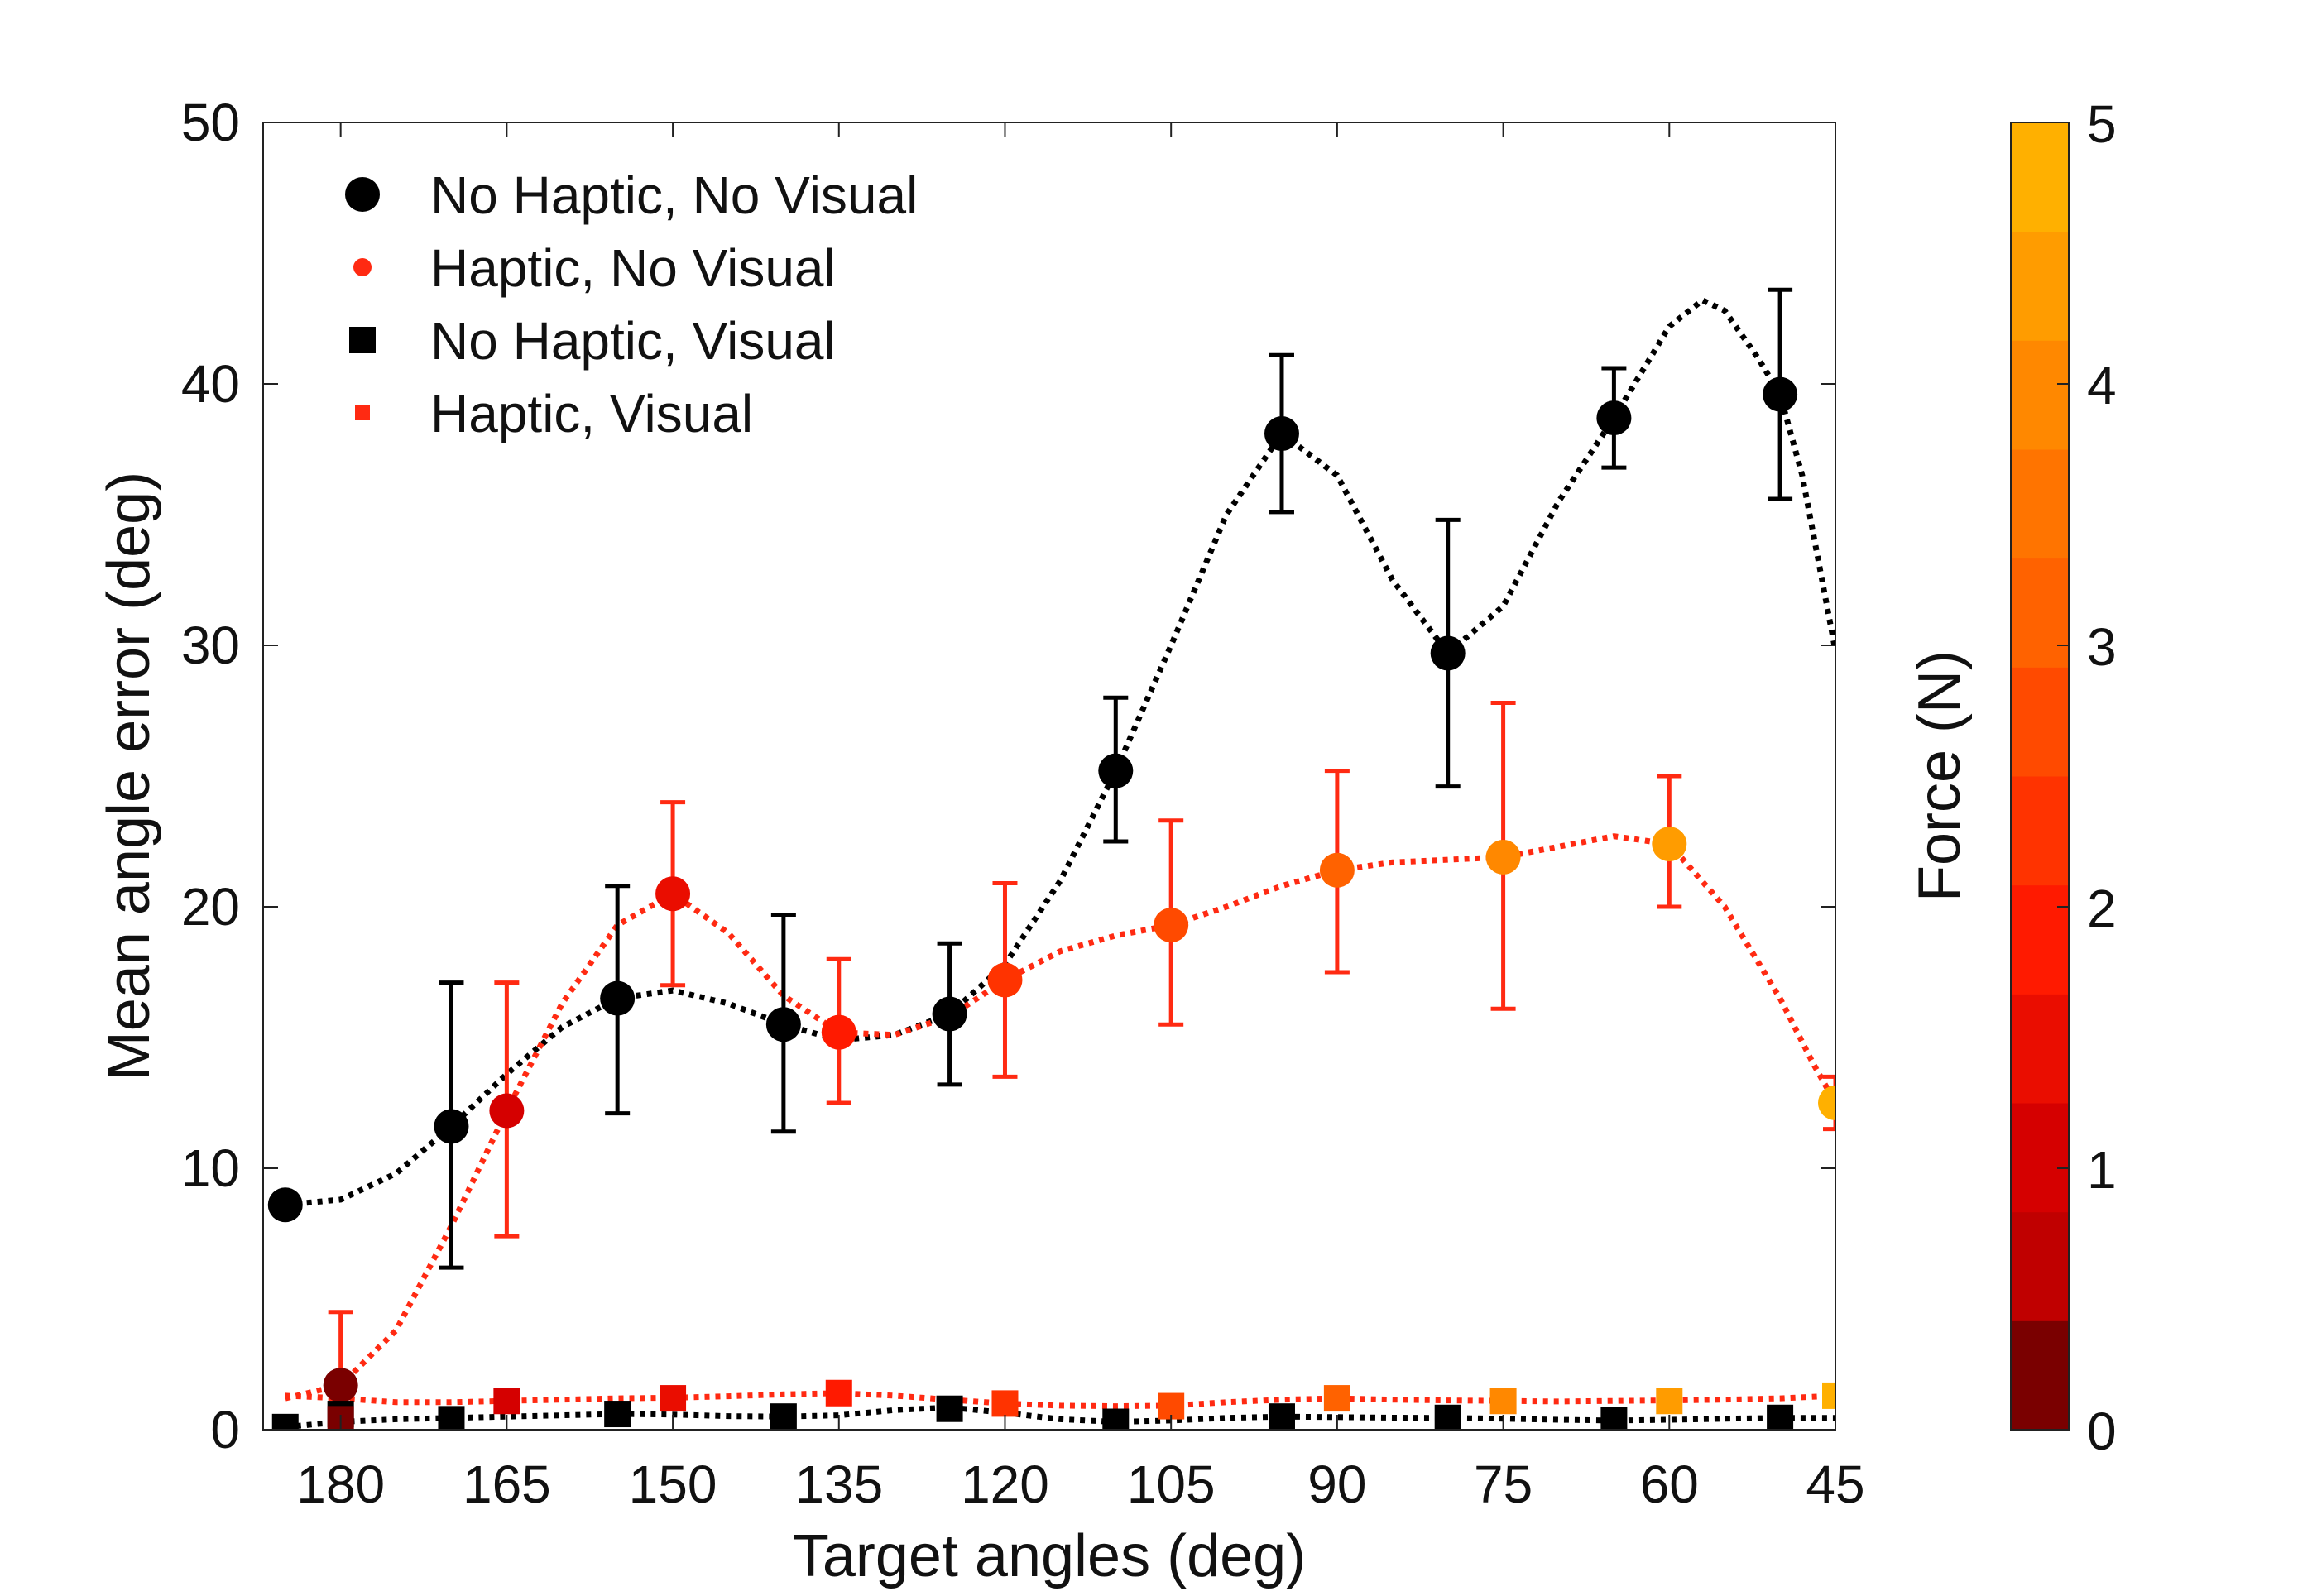 This screenshot has width=2317, height=1596. I want to click on legend-entry: No Haptic, No Visual, so click(631, 195).